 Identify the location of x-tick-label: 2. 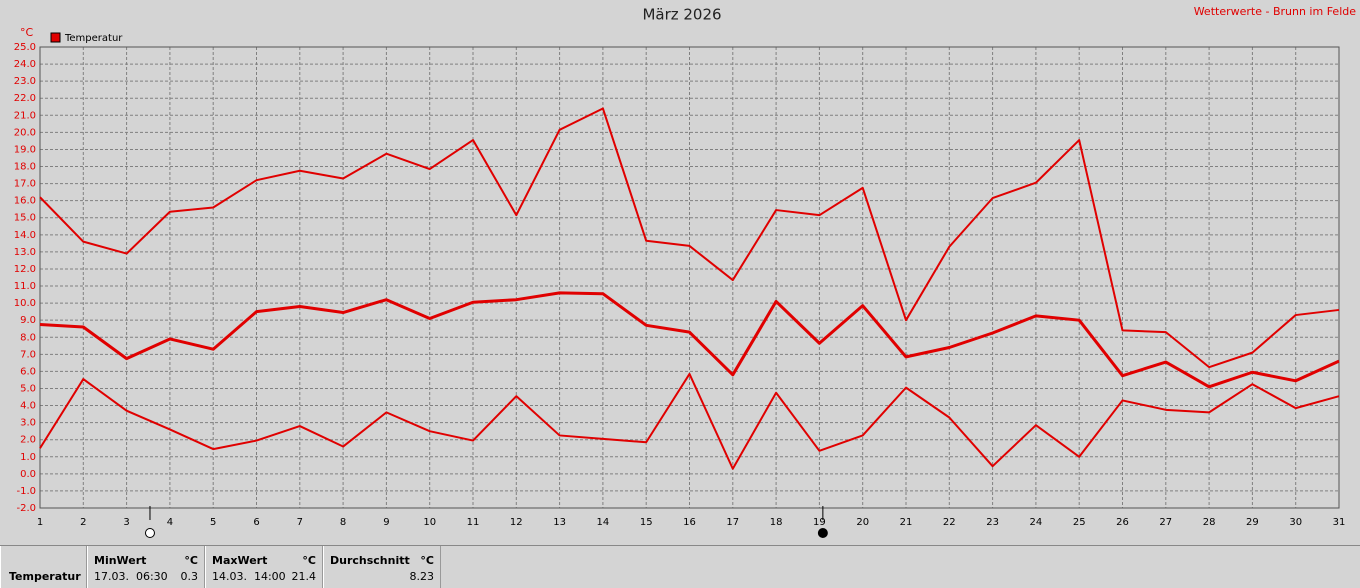
(83, 522).